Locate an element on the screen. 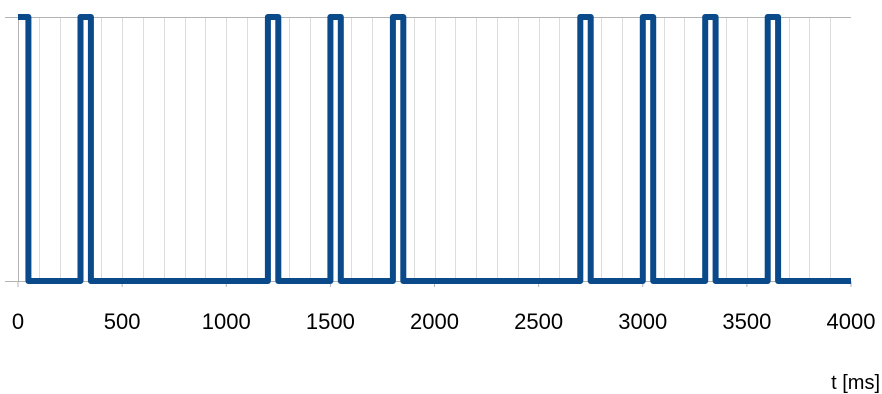 The width and height of the screenshot is (882, 394). x-tick-label: 500 is located at coordinates (122, 321).